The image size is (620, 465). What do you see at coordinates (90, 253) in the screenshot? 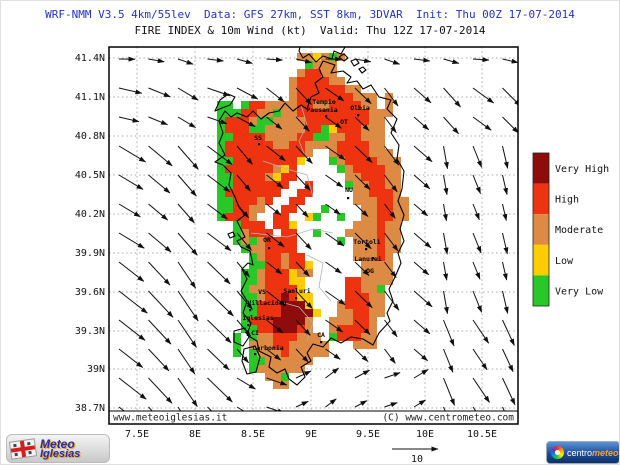
I see `lat-tick-label: 39.9N` at bounding box center [90, 253].